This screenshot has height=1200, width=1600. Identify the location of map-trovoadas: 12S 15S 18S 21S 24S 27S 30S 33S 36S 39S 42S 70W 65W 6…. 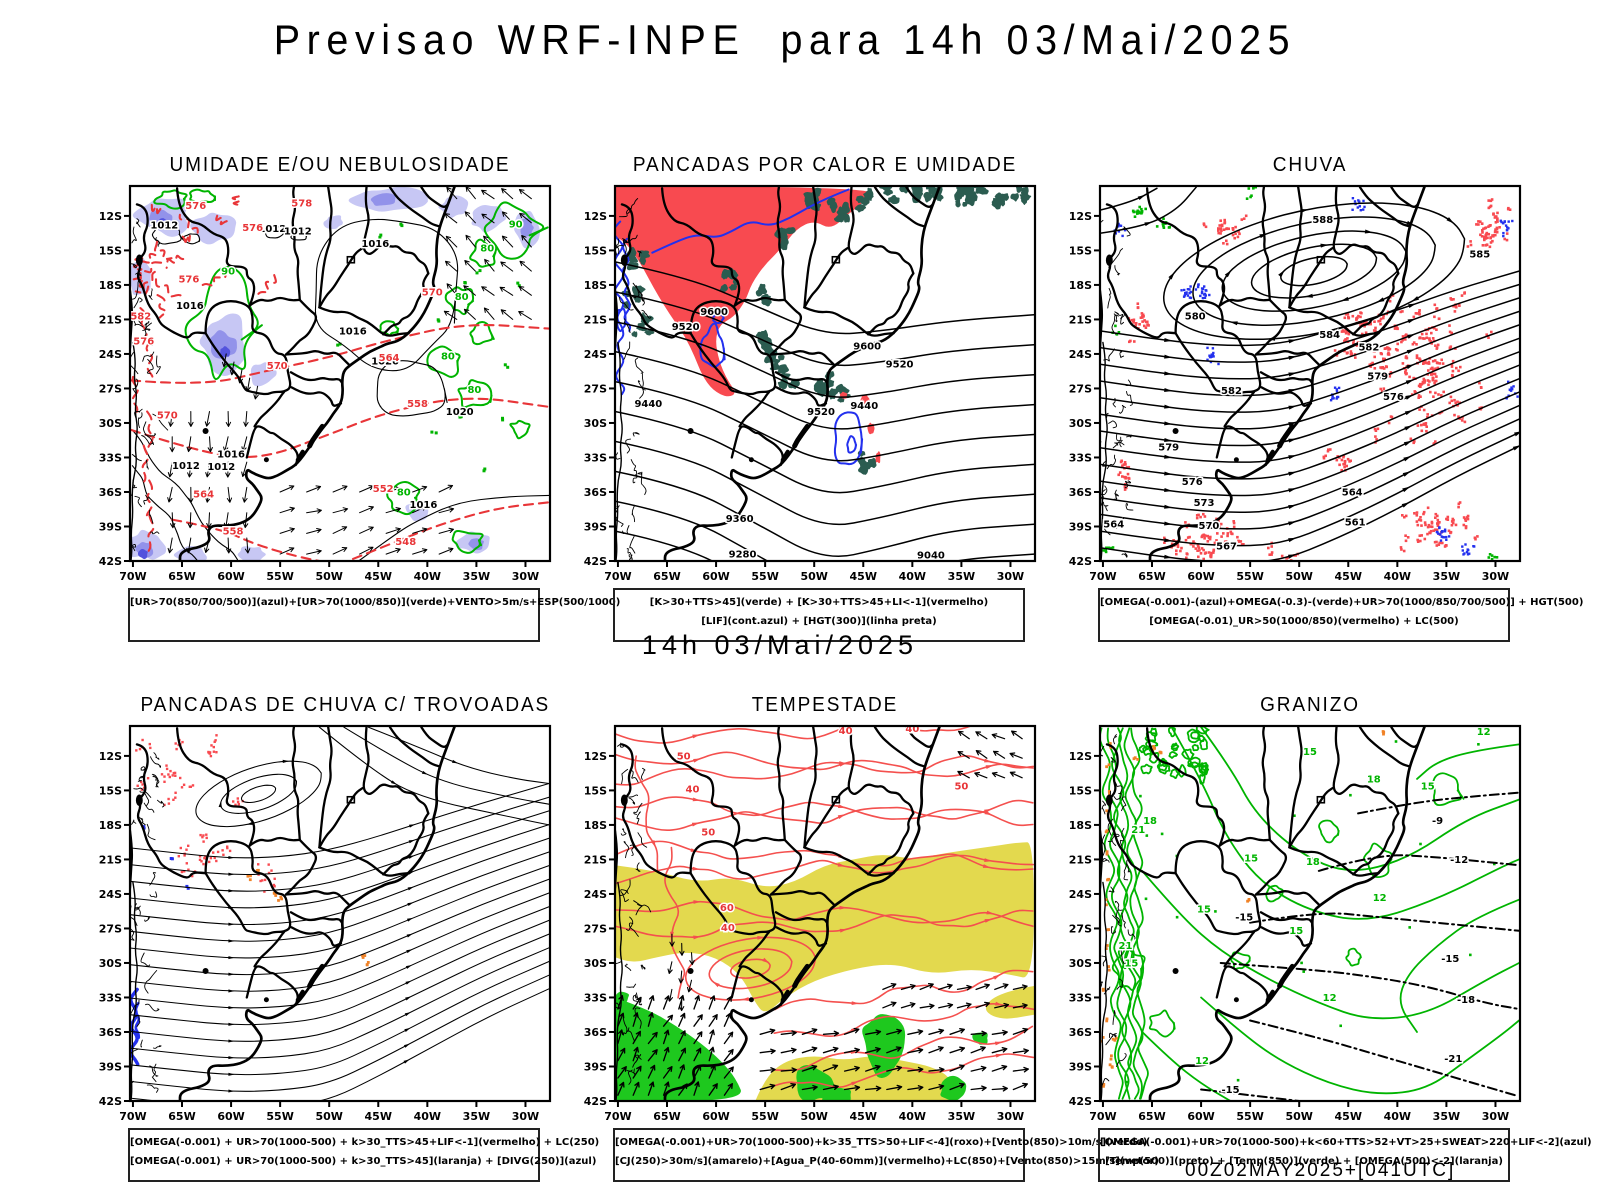
(325, 923).